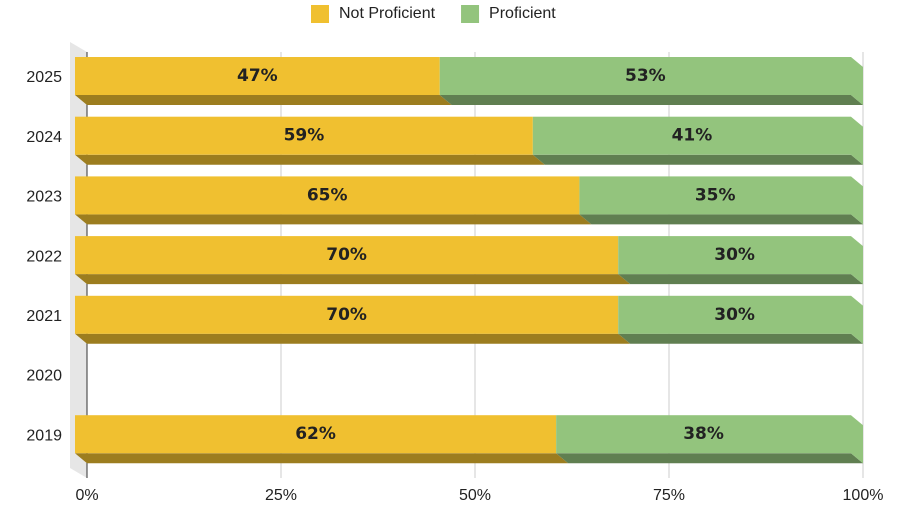 The image size is (902, 507). I want to click on y-tick-label: 2024, so click(44, 137).